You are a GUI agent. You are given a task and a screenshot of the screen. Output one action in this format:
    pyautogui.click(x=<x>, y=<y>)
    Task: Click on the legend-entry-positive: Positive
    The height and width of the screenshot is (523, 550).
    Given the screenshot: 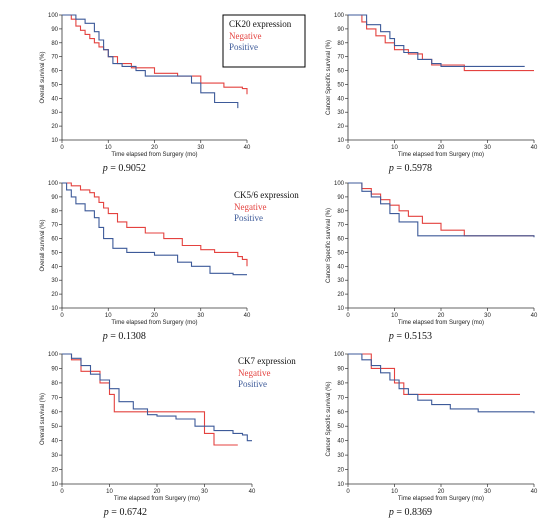 What is the action you would take?
    pyautogui.click(x=252, y=384)
    